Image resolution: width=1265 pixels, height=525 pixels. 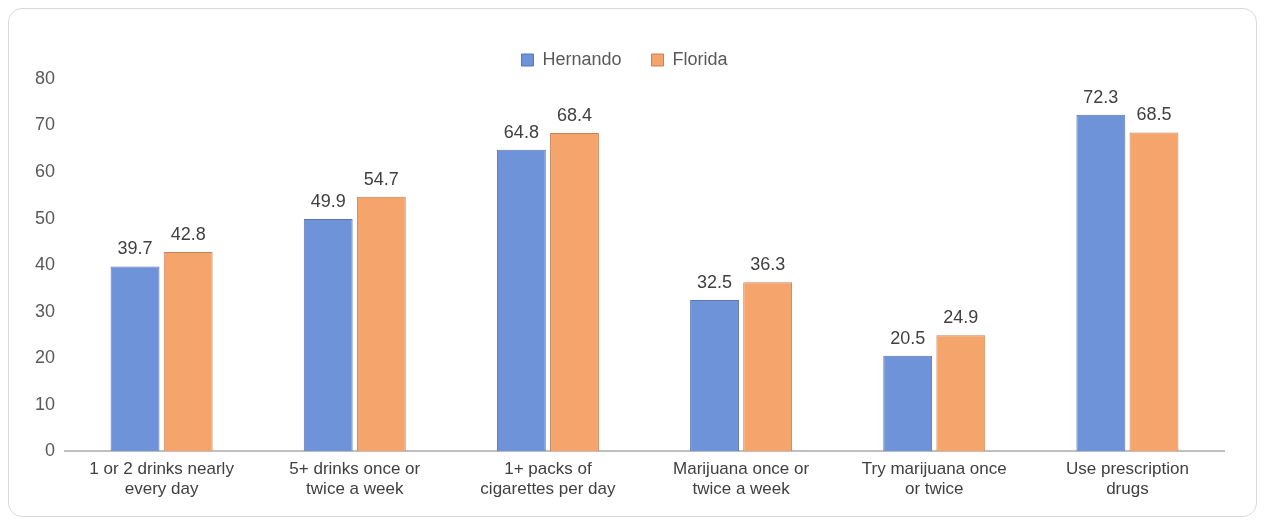 What do you see at coordinates (715, 281) in the screenshot?
I see `data-label: 32.5` at bounding box center [715, 281].